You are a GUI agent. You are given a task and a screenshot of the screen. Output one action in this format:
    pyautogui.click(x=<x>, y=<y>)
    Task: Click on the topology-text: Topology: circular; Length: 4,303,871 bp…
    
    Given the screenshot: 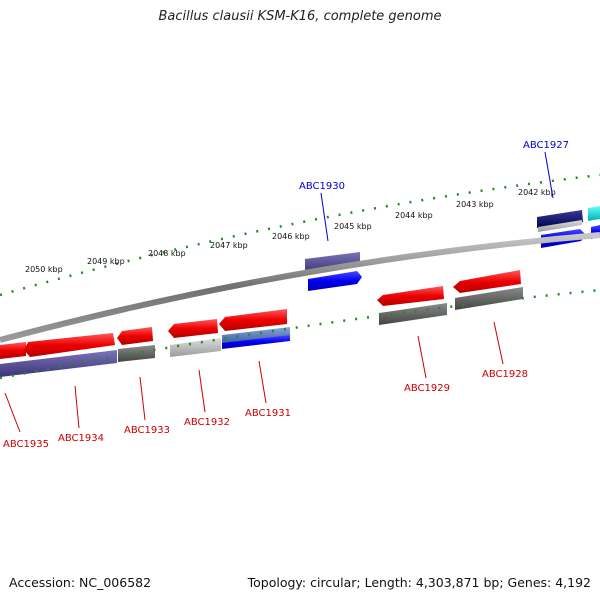 What is the action you would take?
    pyautogui.click(x=419, y=582)
    